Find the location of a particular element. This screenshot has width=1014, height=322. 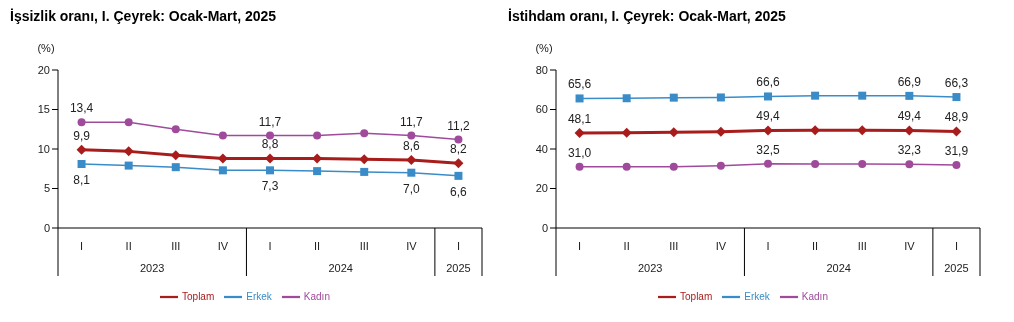

y-tick-label: 60 is located at coordinates (541, 109).